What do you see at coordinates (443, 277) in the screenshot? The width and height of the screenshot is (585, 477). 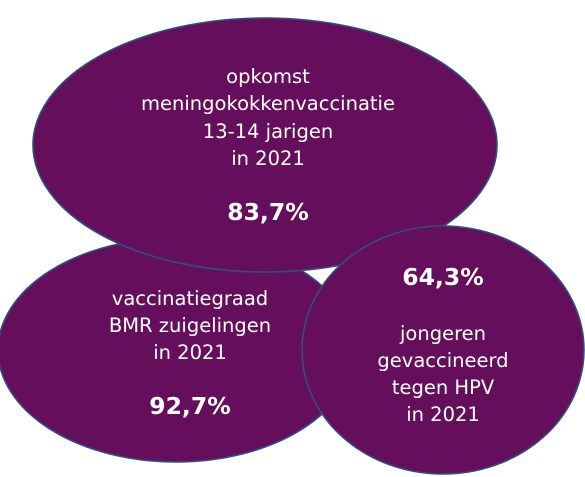 I see `hpv-value: 64,3%` at bounding box center [443, 277].